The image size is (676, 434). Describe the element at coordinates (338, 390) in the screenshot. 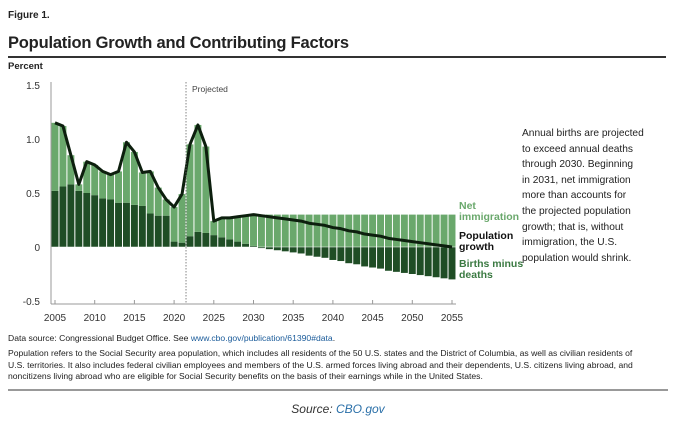

I see `footer-divider` at that location.